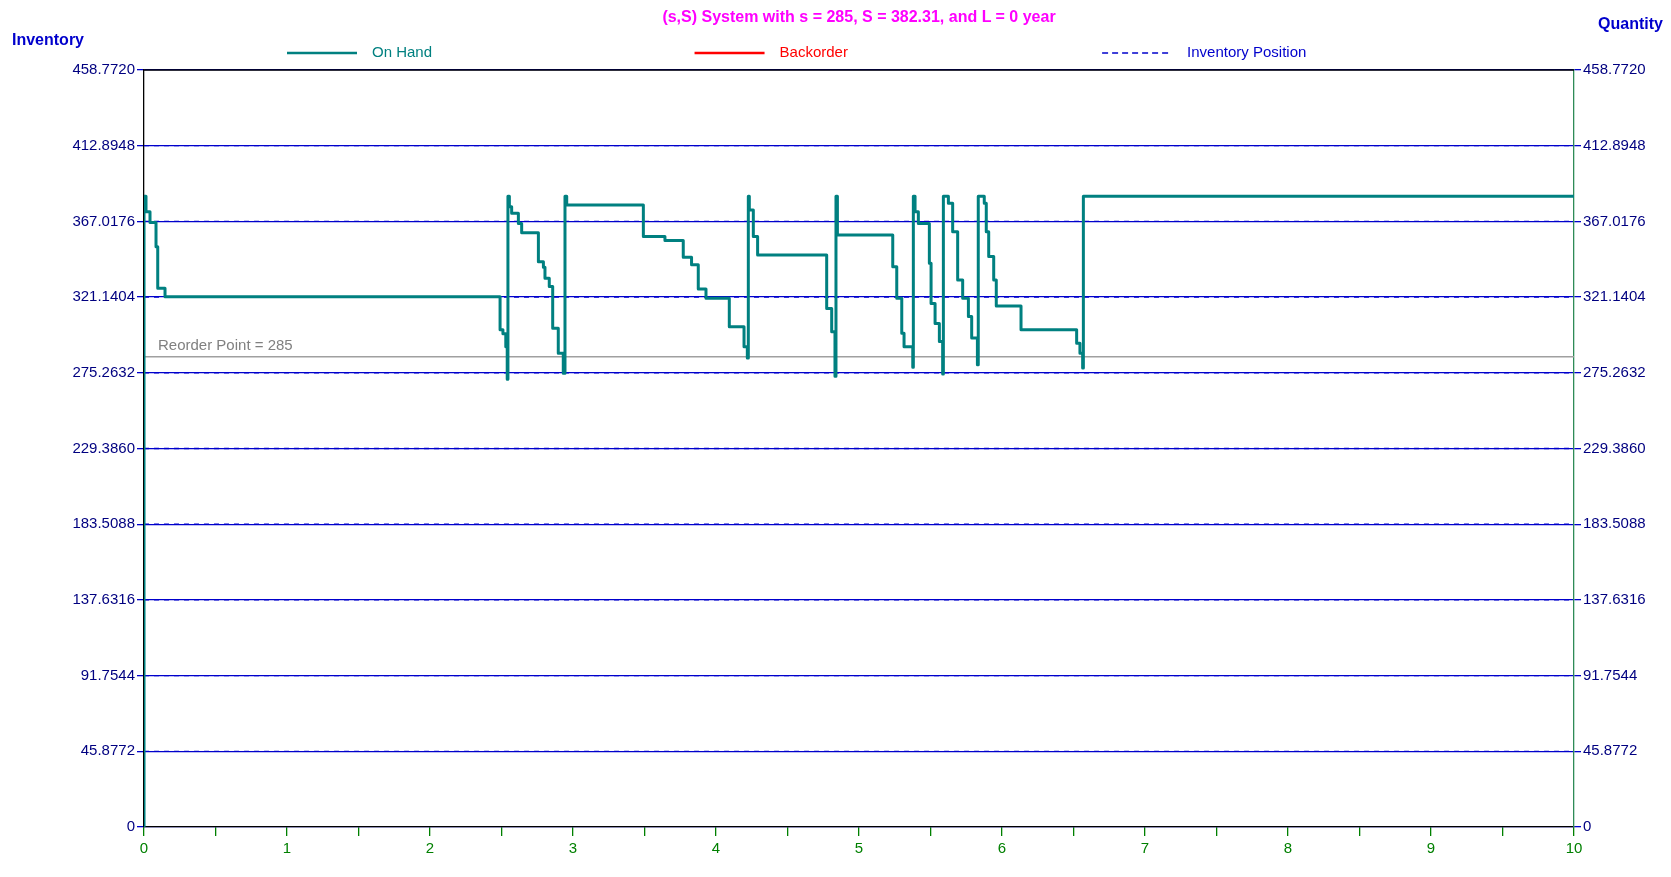  Describe the element at coordinates (1610, 674) in the screenshot. I see `y2-tick-label: 91.7544` at that location.